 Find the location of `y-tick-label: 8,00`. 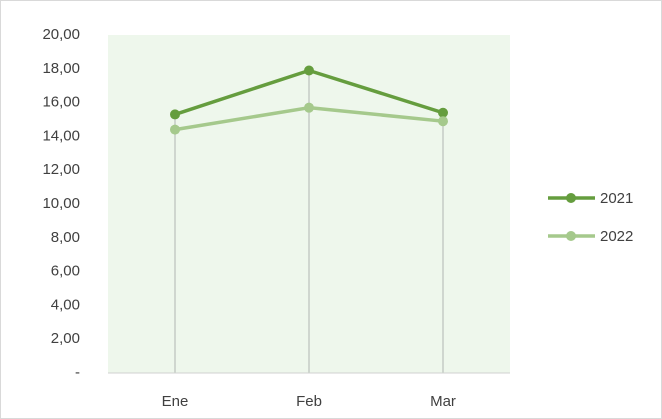

y-tick-label: 8,00 is located at coordinates (65, 237).